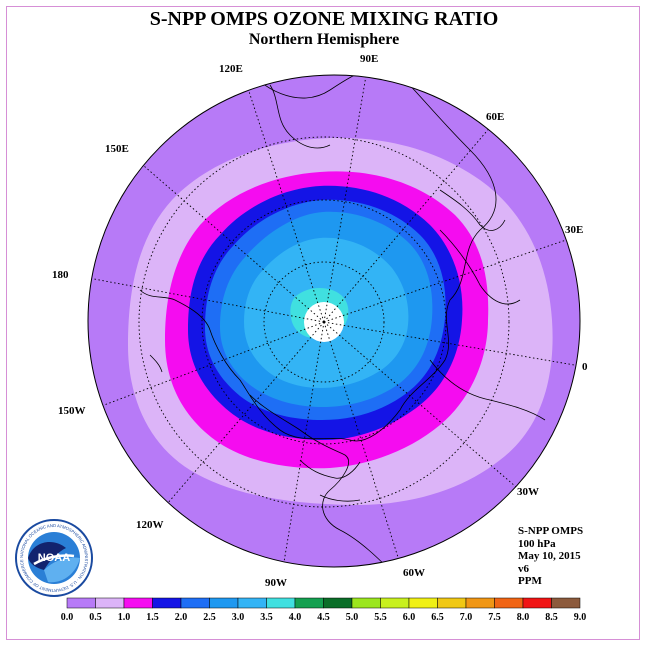 This screenshot has width=648, height=648. I want to click on lon-label-30e: 30E, so click(574, 230).